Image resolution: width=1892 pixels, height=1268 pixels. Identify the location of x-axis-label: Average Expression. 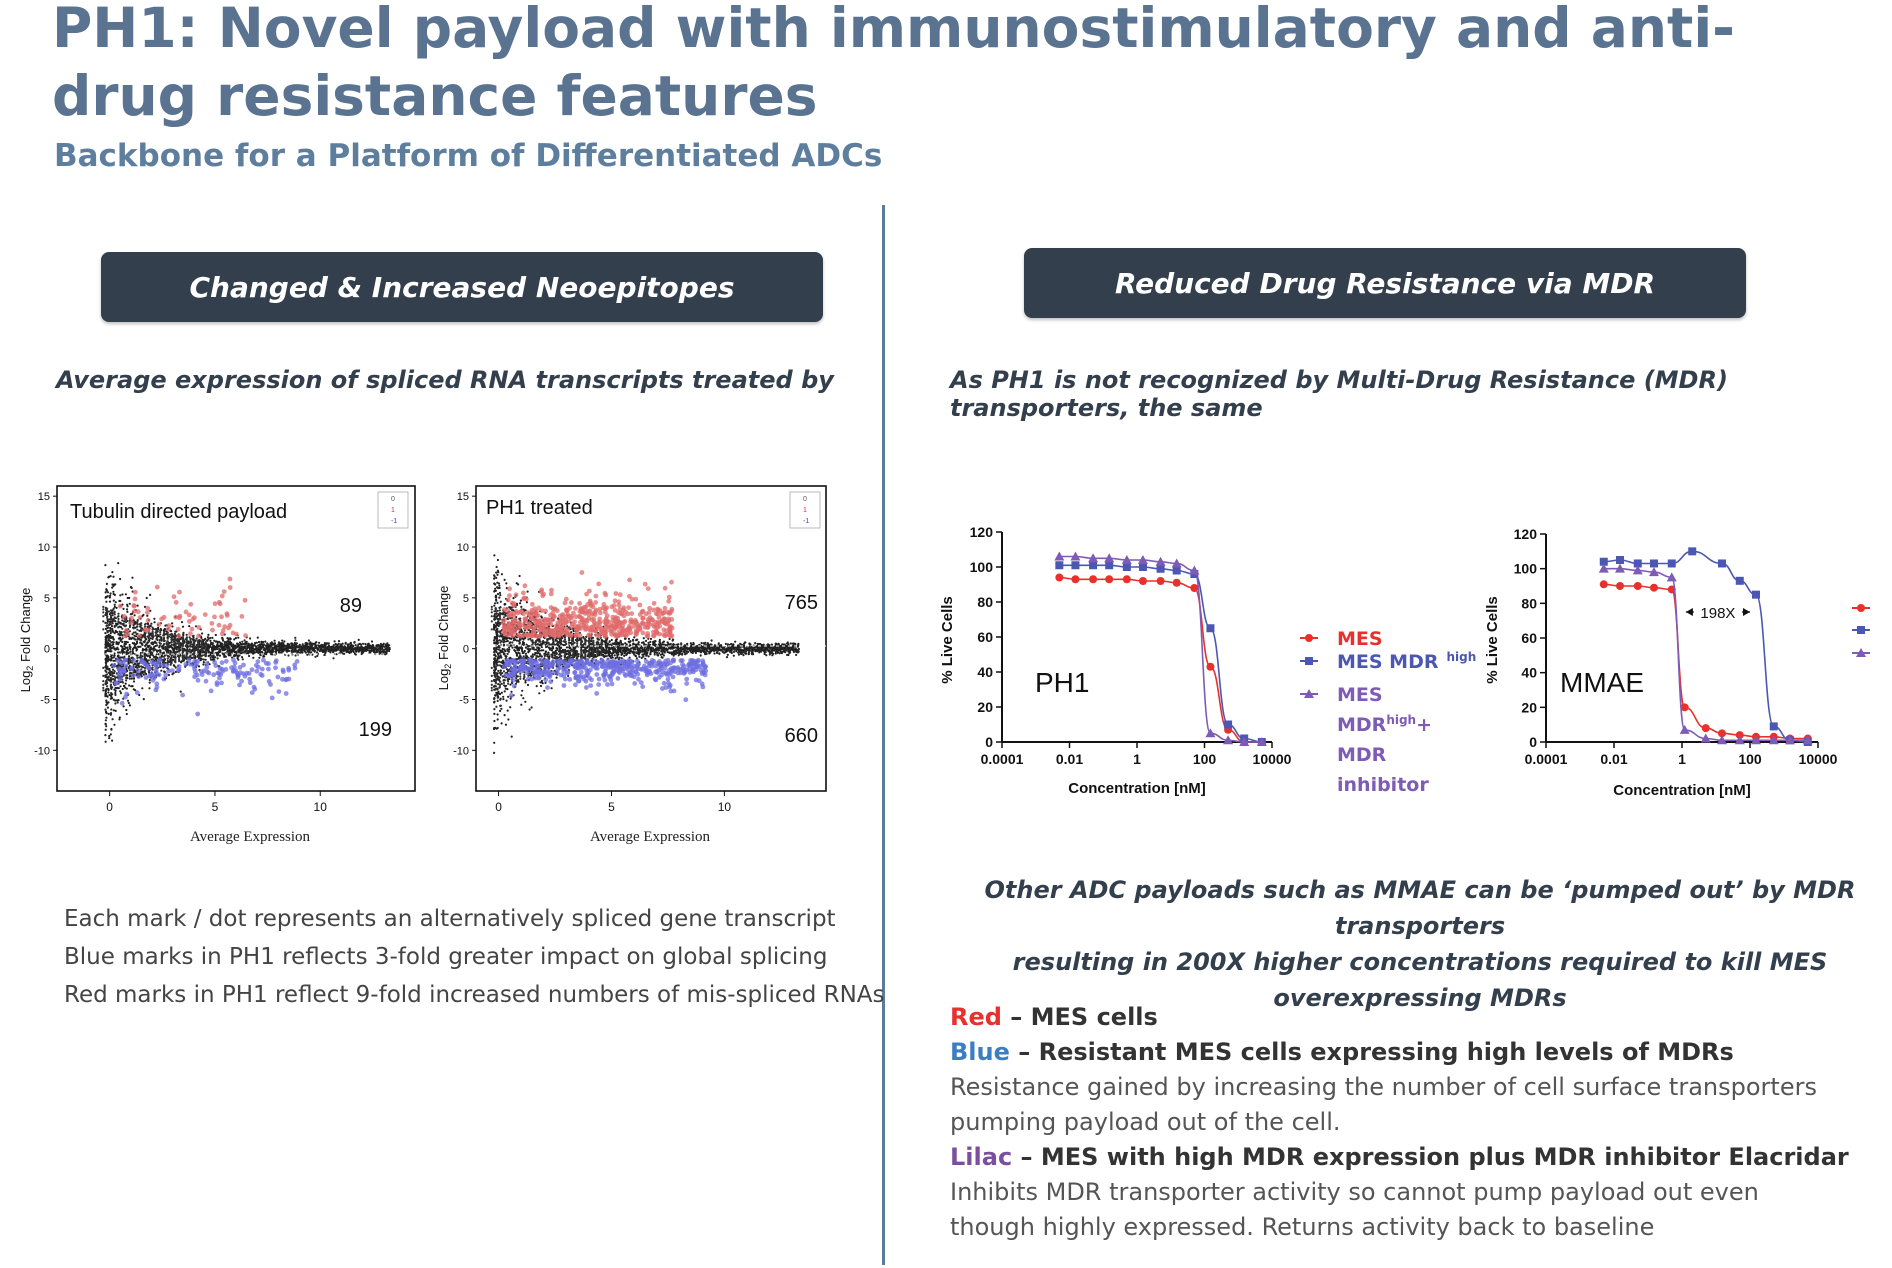
(250, 837).